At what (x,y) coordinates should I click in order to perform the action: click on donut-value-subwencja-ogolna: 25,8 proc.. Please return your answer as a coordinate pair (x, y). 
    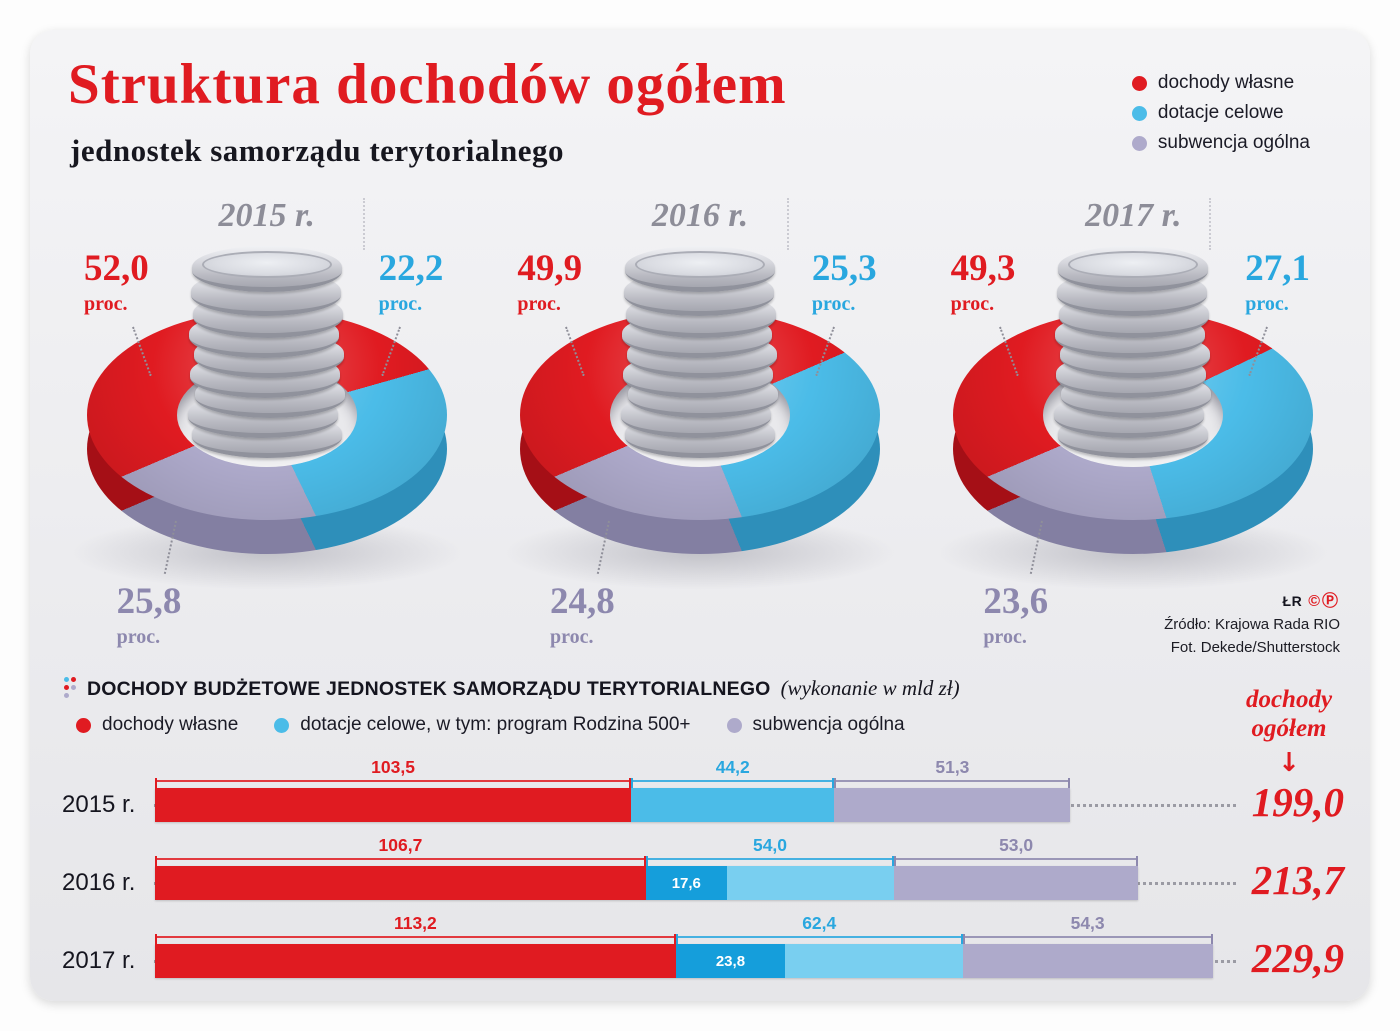
    Looking at the image, I should click on (149, 614).